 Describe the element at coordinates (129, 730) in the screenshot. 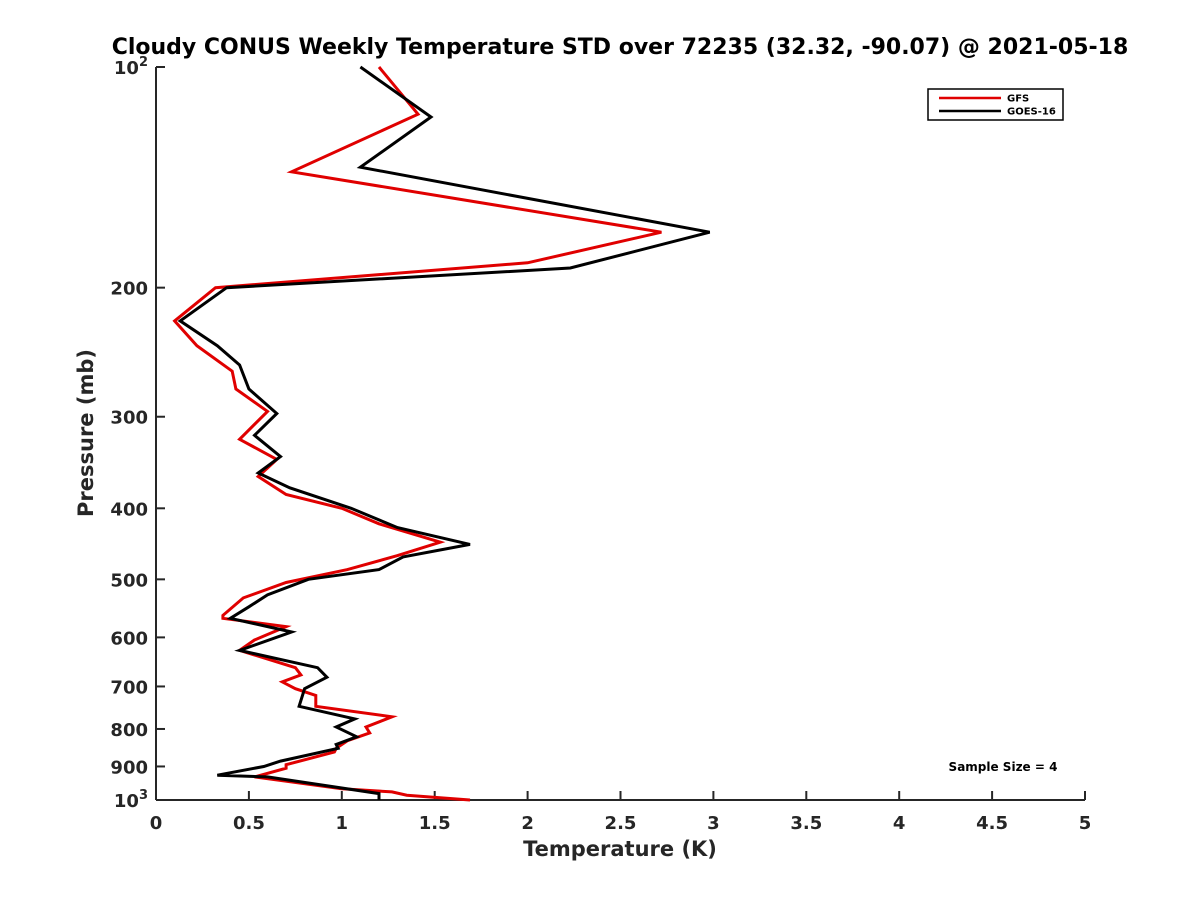

I see `y-tick-label: 800` at that location.